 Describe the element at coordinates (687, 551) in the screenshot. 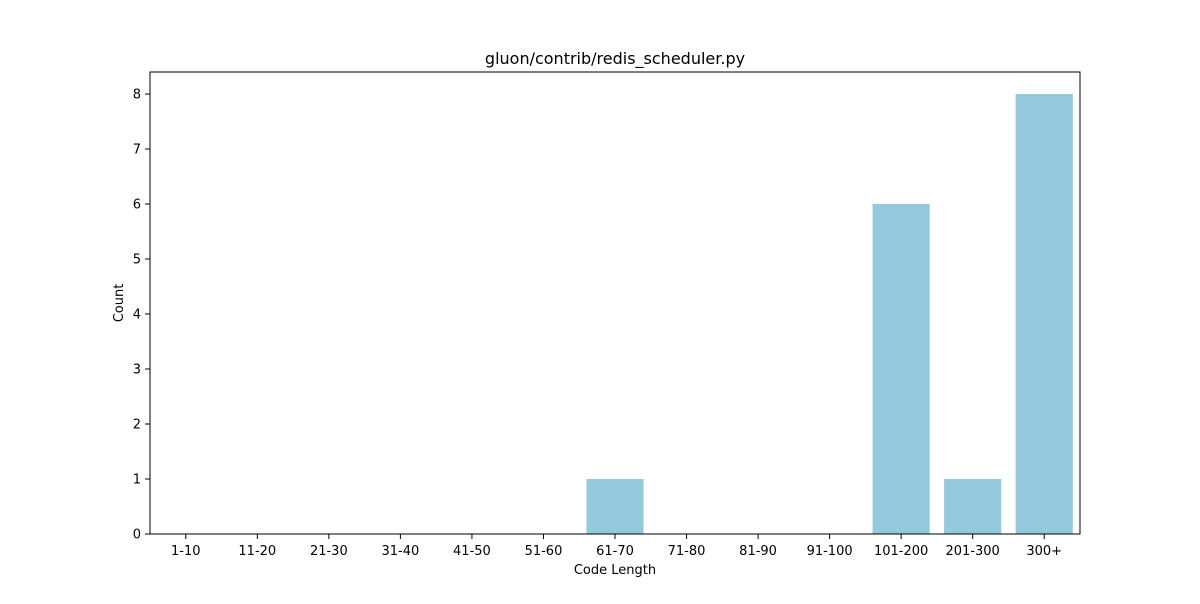

I see `x-tick-label: 71-80` at that location.